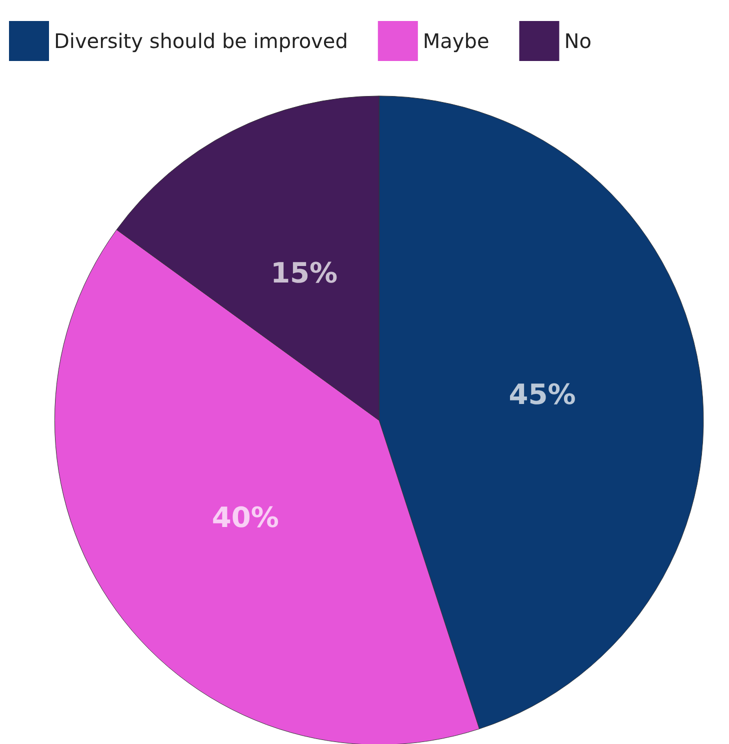  What do you see at coordinates (304, 273) in the screenshot?
I see `data-label: 15%` at bounding box center [304, 273].